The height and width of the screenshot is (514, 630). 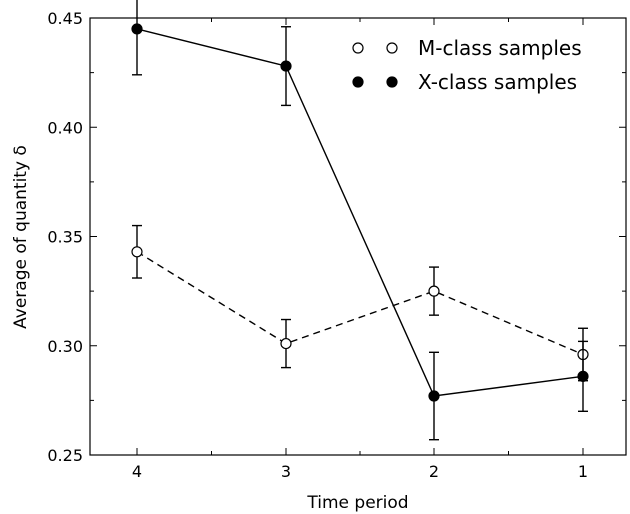 I want to click on y-tick-label: 0.30, so click(x=65, y=346).